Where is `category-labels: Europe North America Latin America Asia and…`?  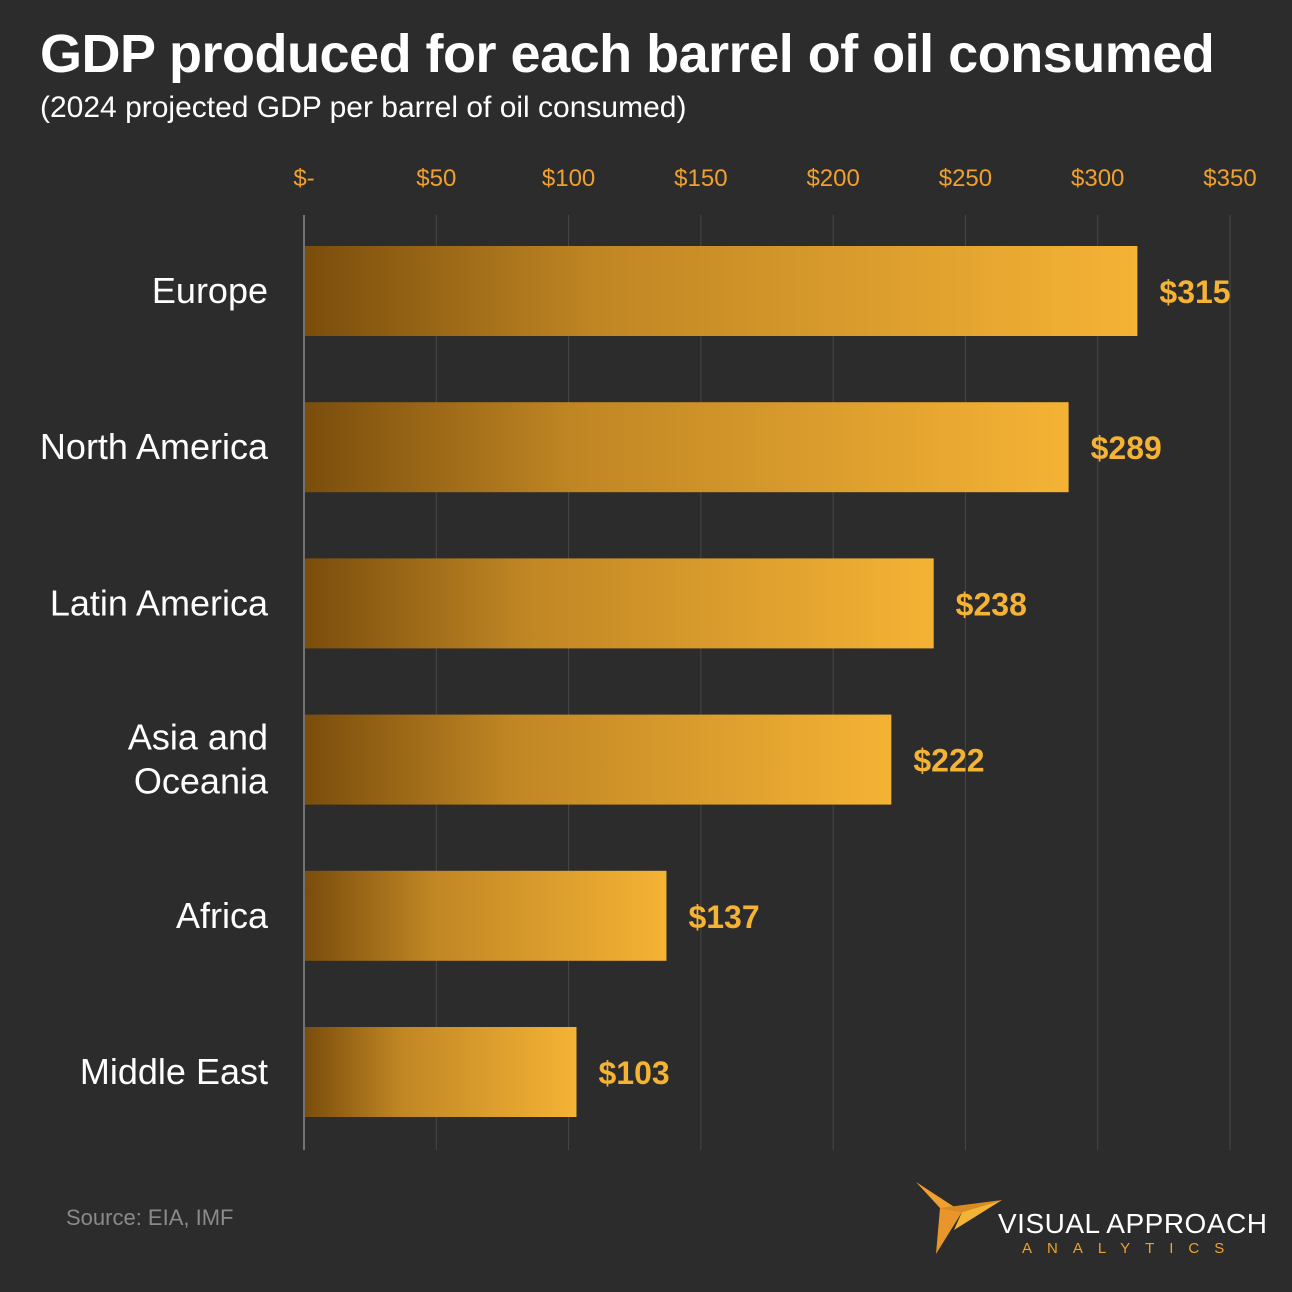 category-labels: Europe North America Latin America Asia and… is located at coordinates (154, 681).